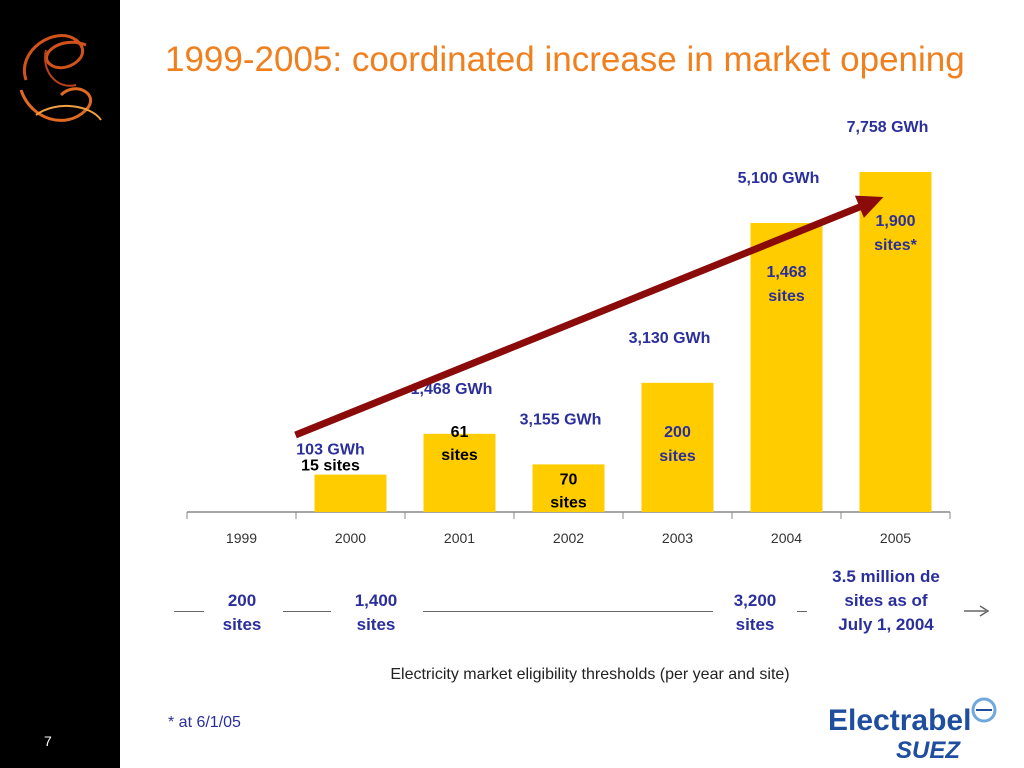  What do you see at coordinates (376, 600) in the screenshot?
I see `threshold-label-line: 1,400` at bounding box center [376, 600].